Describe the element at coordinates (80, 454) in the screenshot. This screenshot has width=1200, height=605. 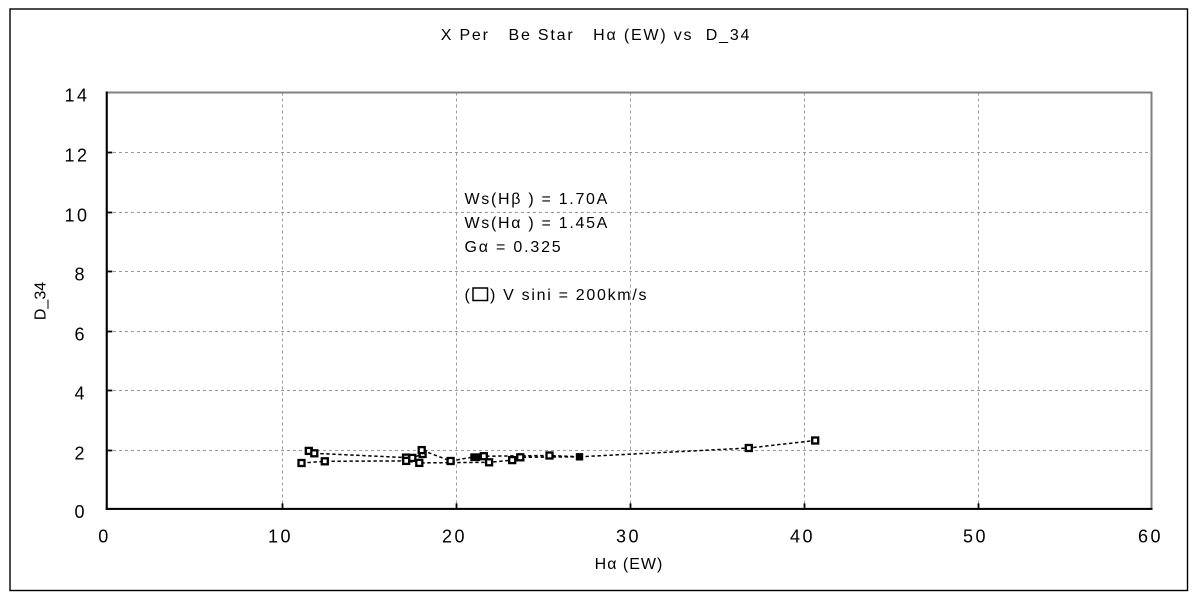
I see `svg-text: 2` at that location.